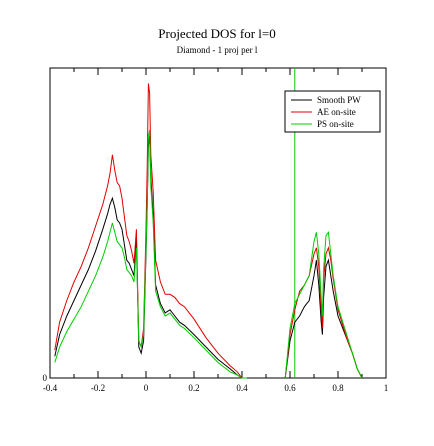 This screenshot has height=446, width=434. What do you see at coordinates (335, 124) in the screenshot?
I see `legend-label-ps-on-site: PS on-site` at bounding box center [335, 124].